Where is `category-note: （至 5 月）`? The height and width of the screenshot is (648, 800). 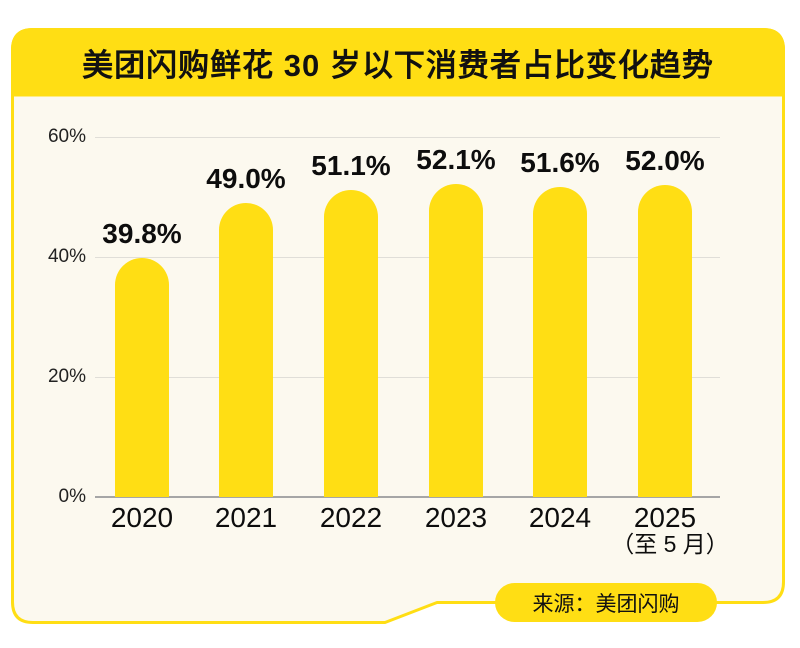 category-note: （至 5 月） is located at coordinates (670, 544).